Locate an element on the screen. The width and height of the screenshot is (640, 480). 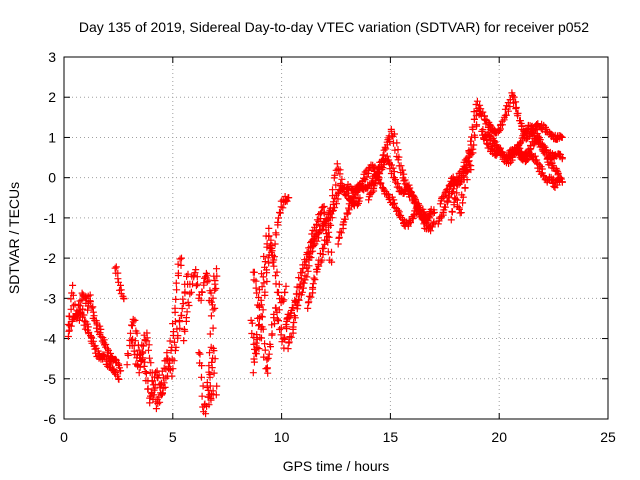
x-axis-label: GPS time / hours is located at coordinates (336, 466).